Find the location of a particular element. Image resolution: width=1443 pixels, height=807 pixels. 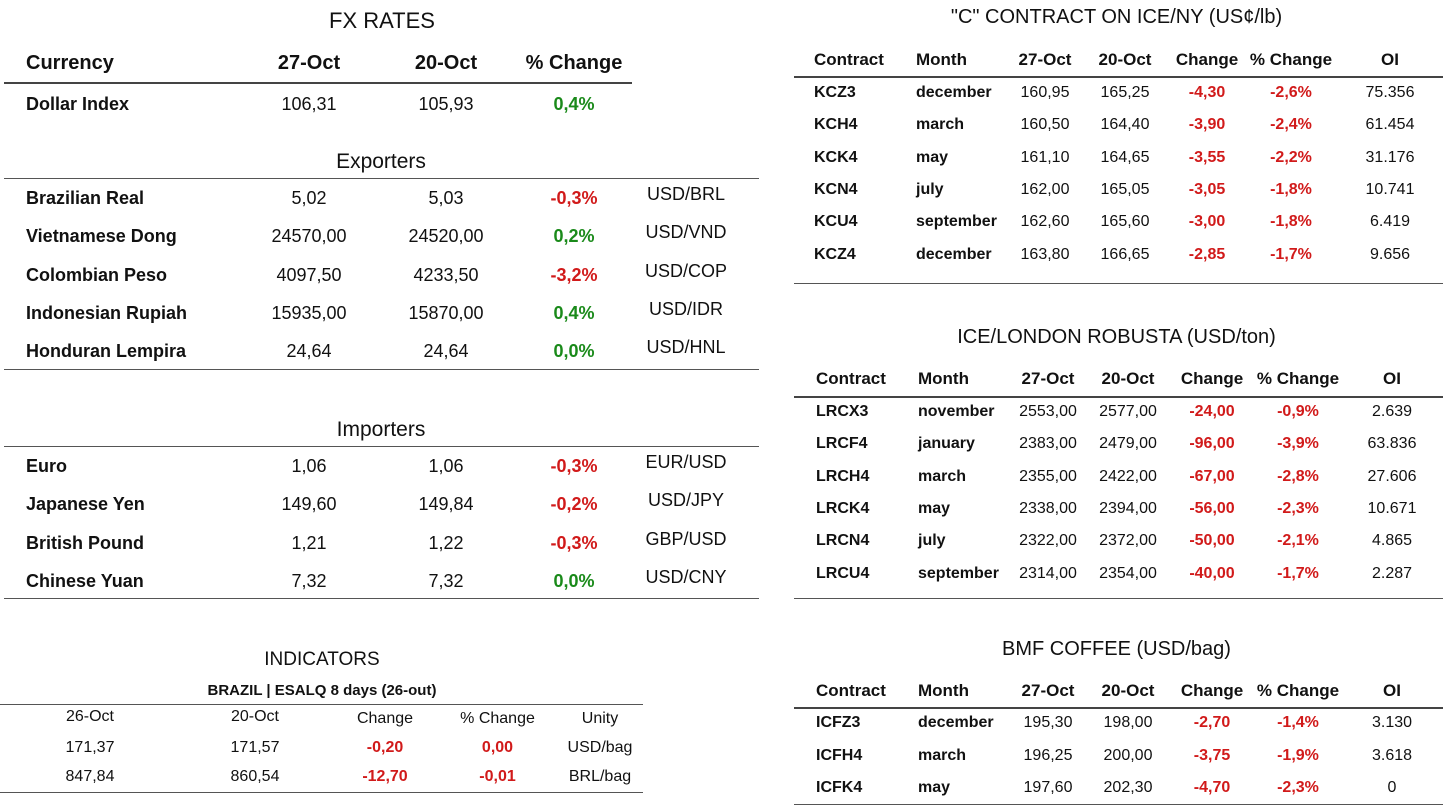

fx-row-exporters: Honduran Lempira 24,64 24,64 0,0% USD/HNL is located at coordinates (380, 353).